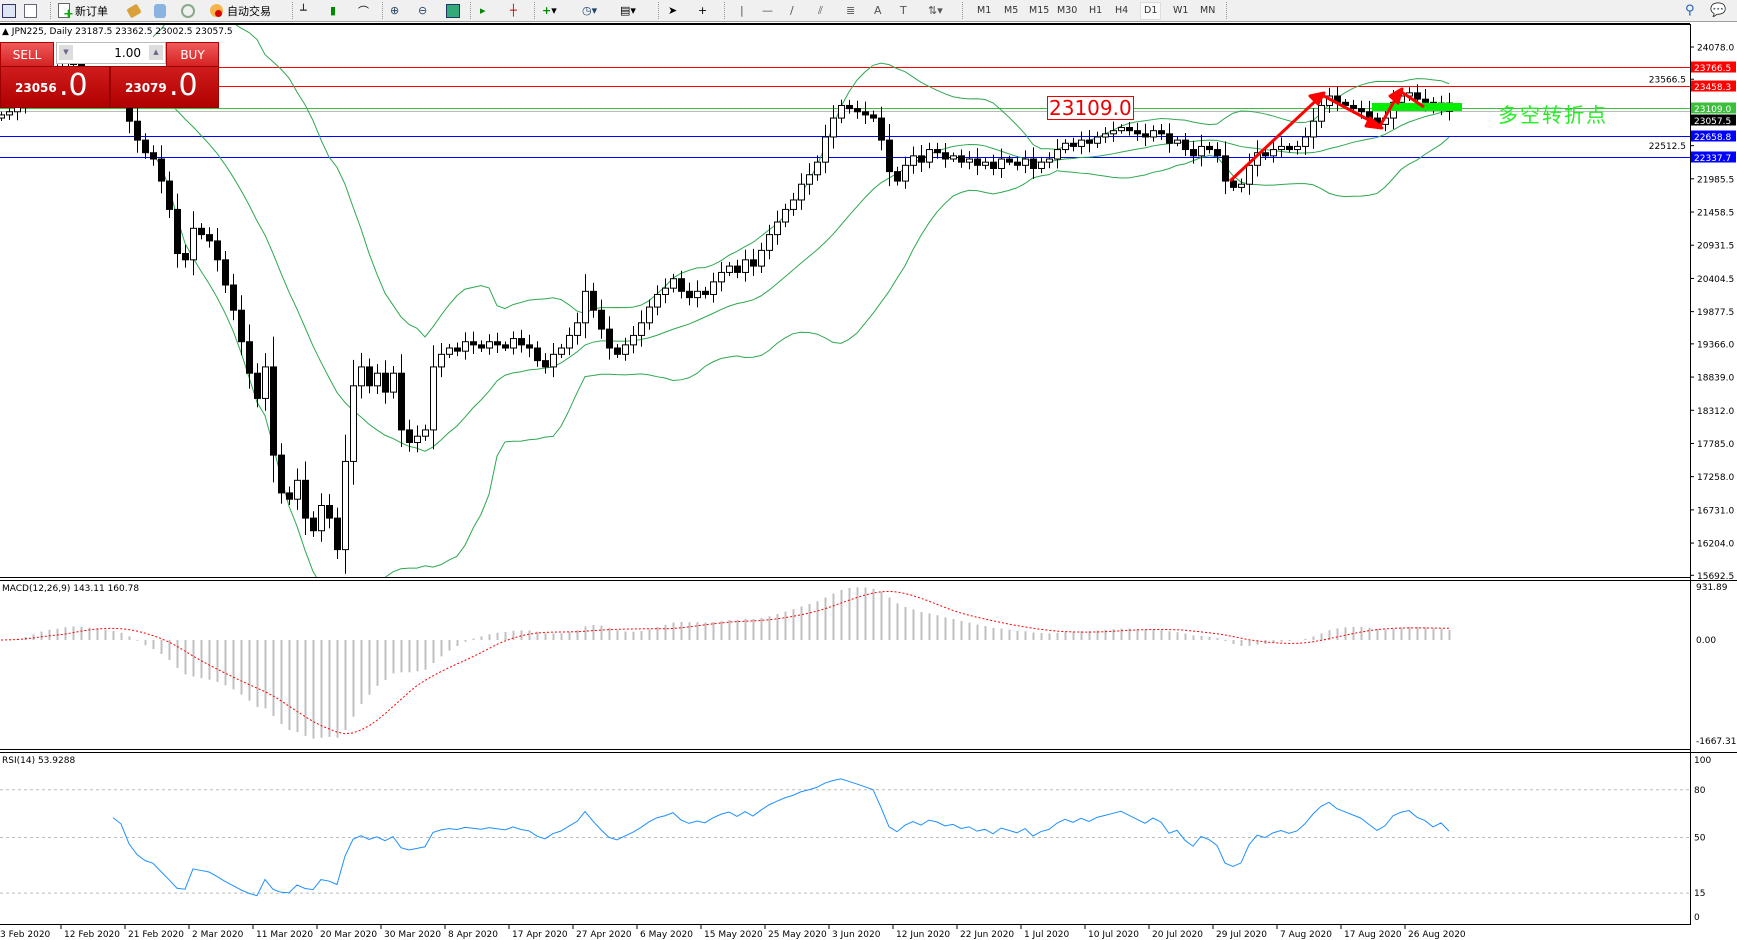 The width and height of the screenshot is (1737, 940). I want to click on auto-scroll-icon: ▸, so click(483, 10).